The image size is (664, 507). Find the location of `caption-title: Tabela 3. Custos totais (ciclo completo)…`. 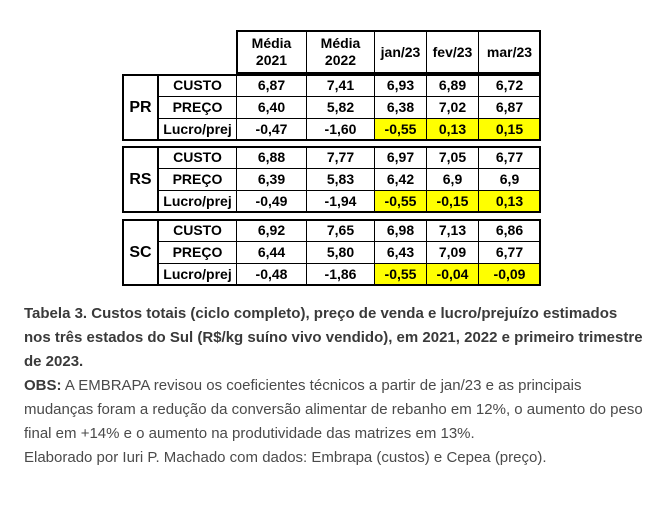

caption-title: Tabela 3. Custos totais (ciclo completo)… is located at coordinates (333, 337).